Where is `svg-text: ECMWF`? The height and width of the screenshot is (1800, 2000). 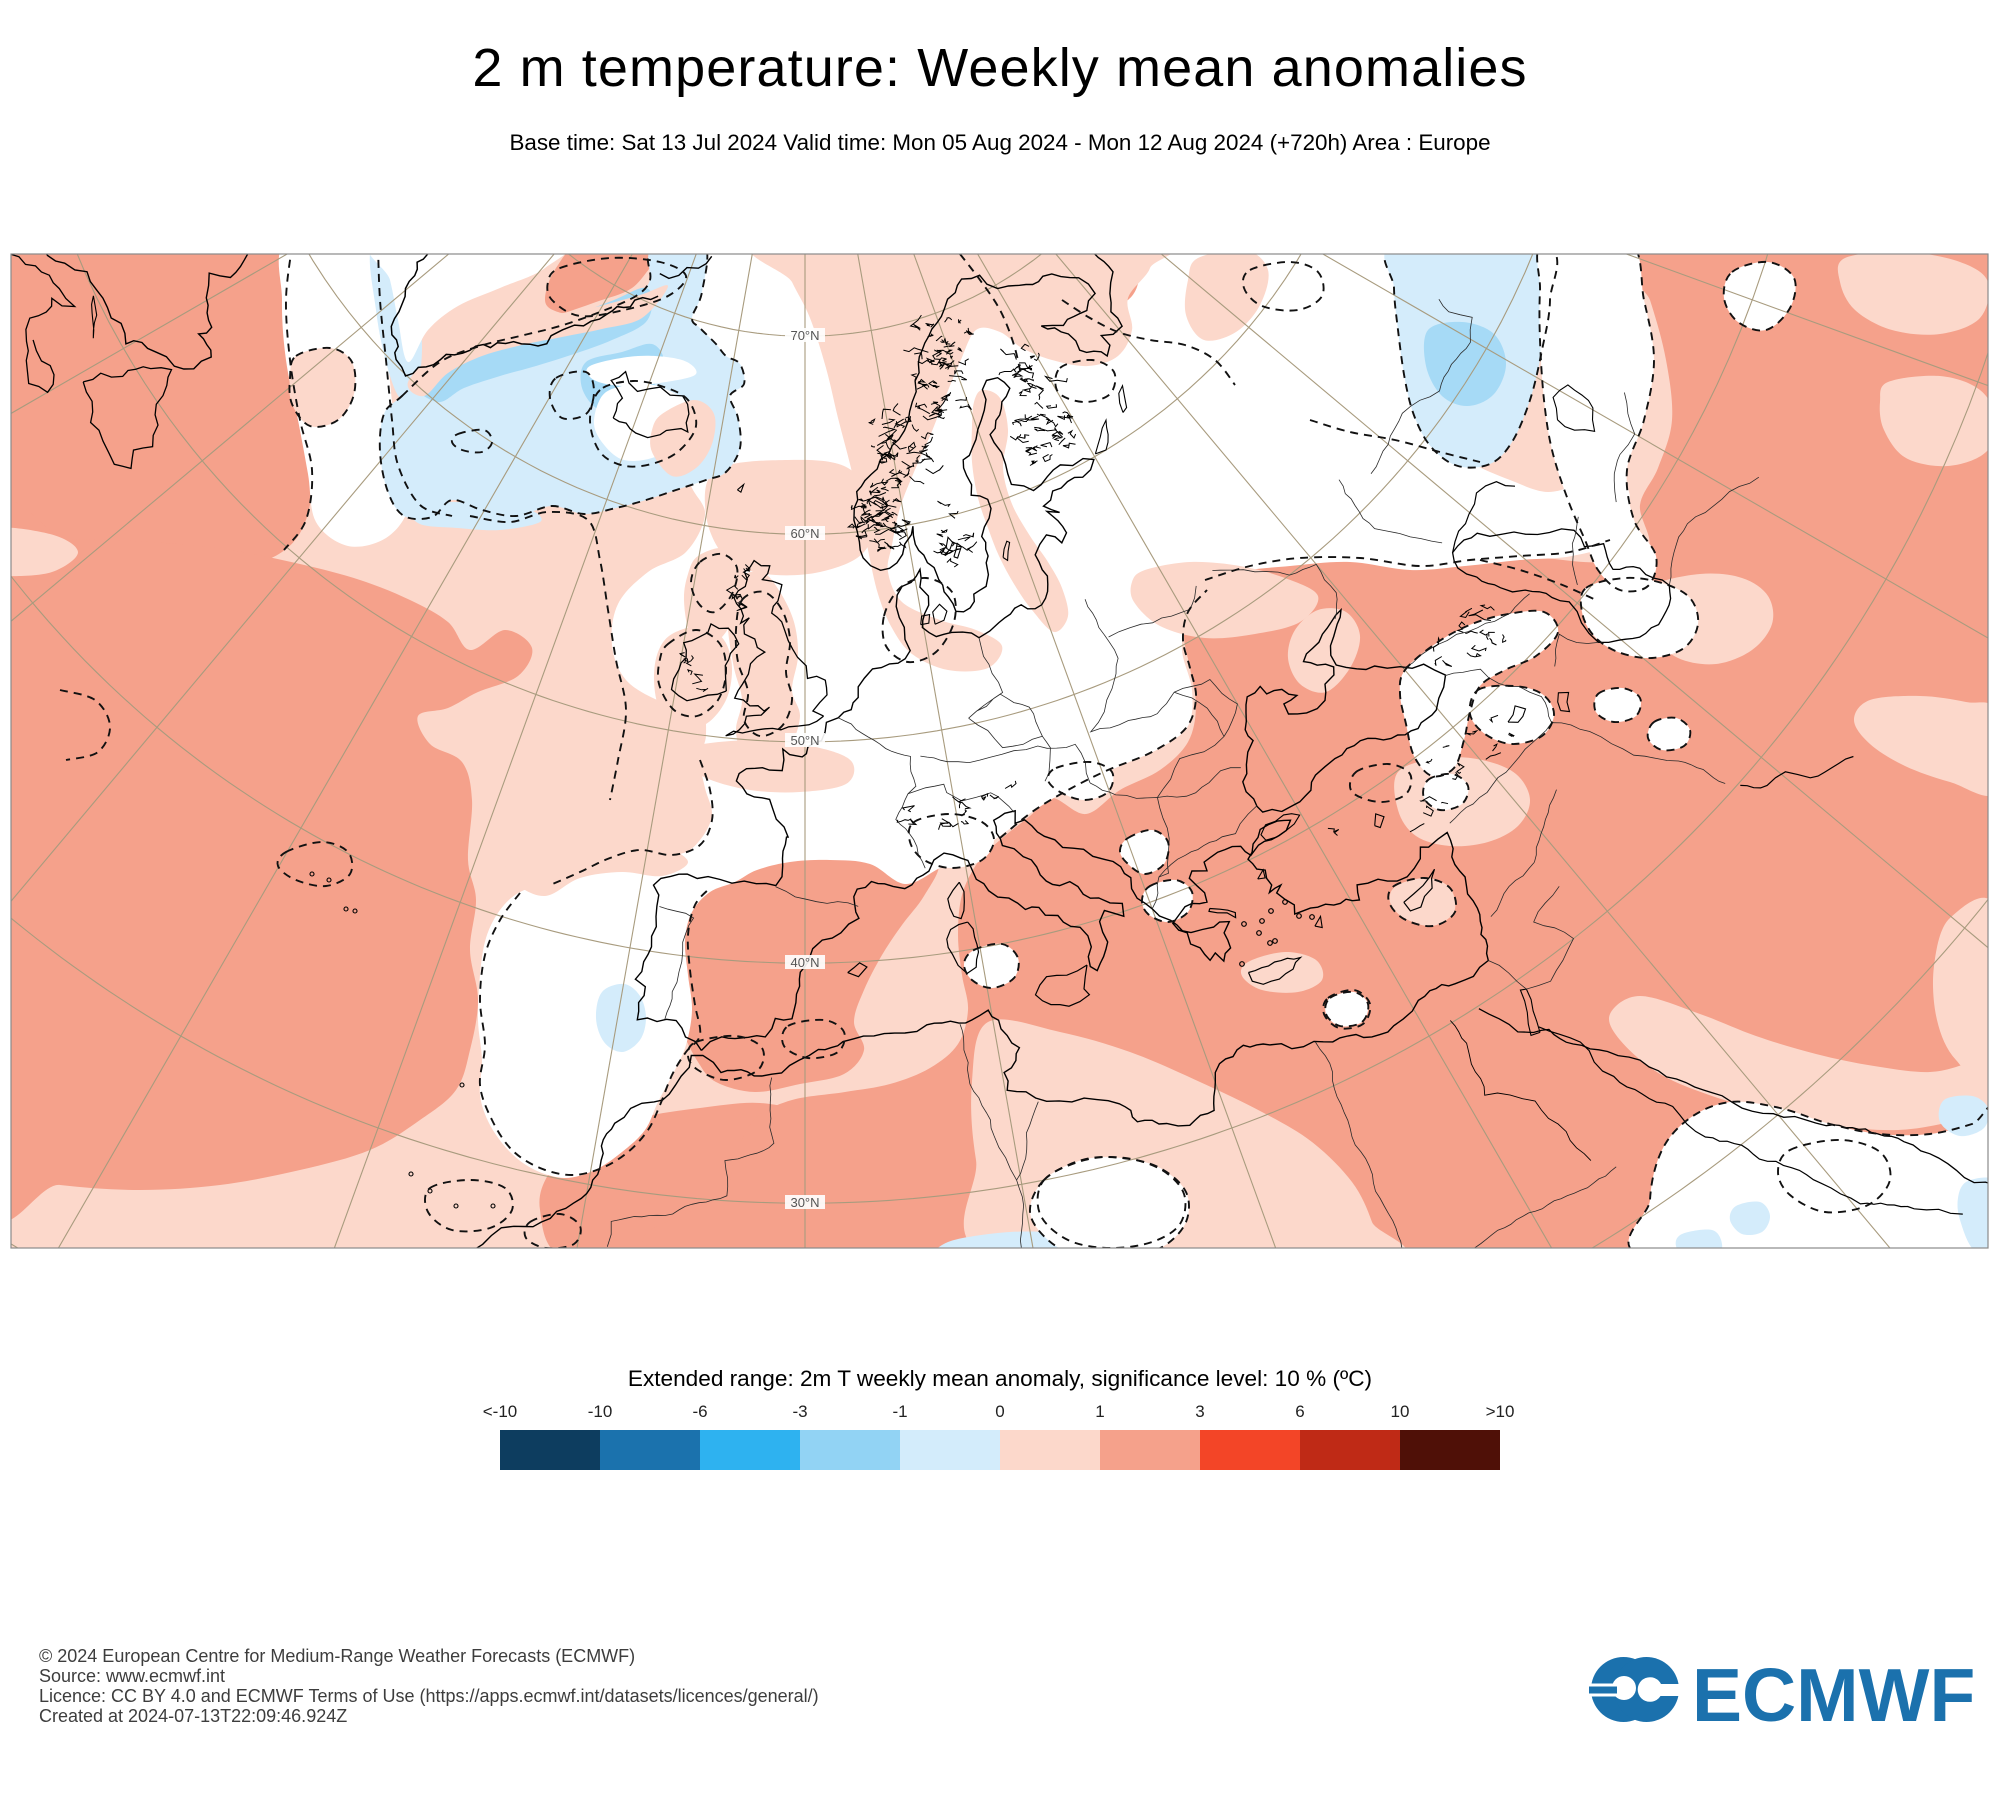 svg-text: ECMWF is located at coordinates (1833, 1695).